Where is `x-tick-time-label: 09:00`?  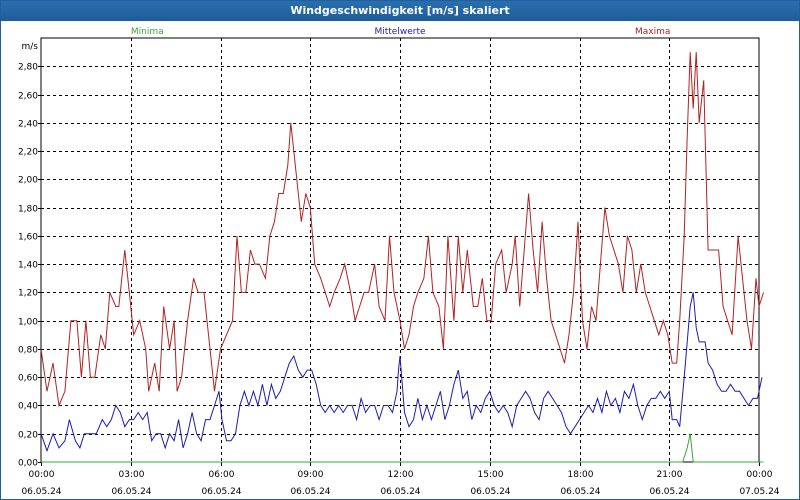
x-tick-time-label: 09:00 is located at coordinates (311, 475).